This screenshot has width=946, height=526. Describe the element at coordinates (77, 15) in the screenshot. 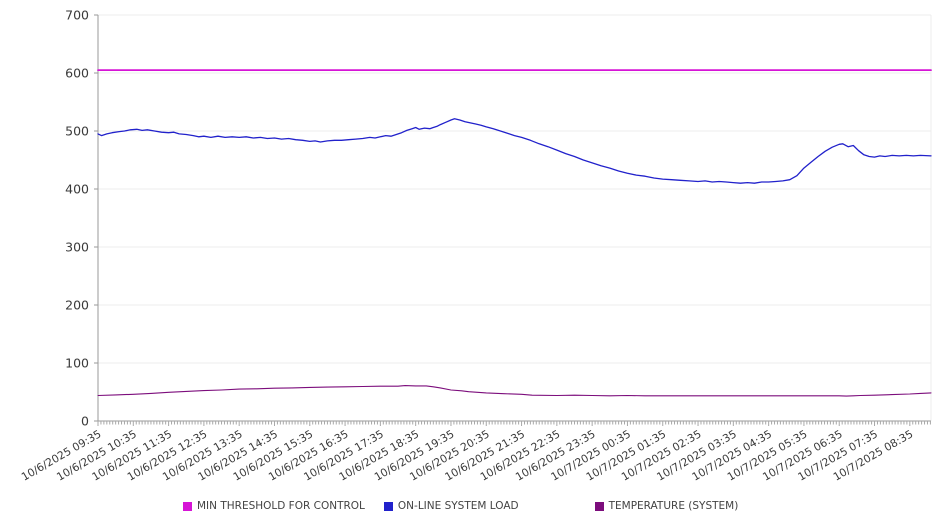

I see `y-axis-label: 700` at that location.